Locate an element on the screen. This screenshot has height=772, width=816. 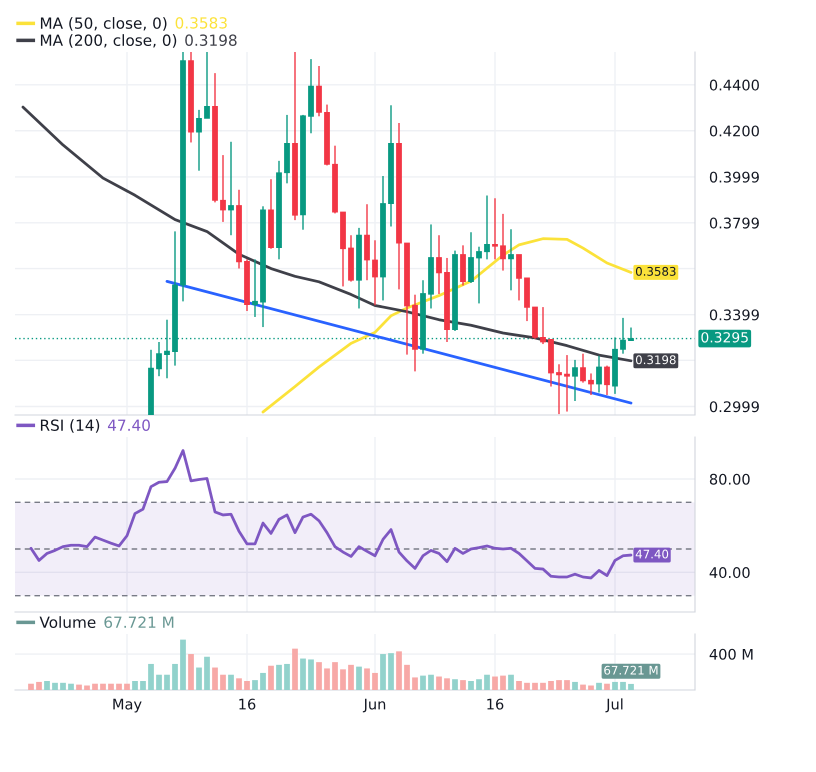
y-tick-label: 400 M is located at coordinates (731, 654).